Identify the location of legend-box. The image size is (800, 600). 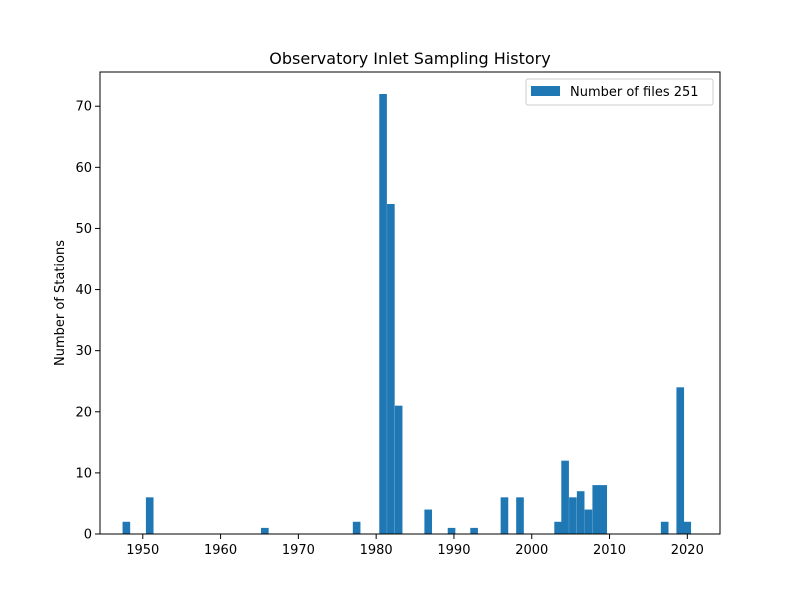
(619, 92).